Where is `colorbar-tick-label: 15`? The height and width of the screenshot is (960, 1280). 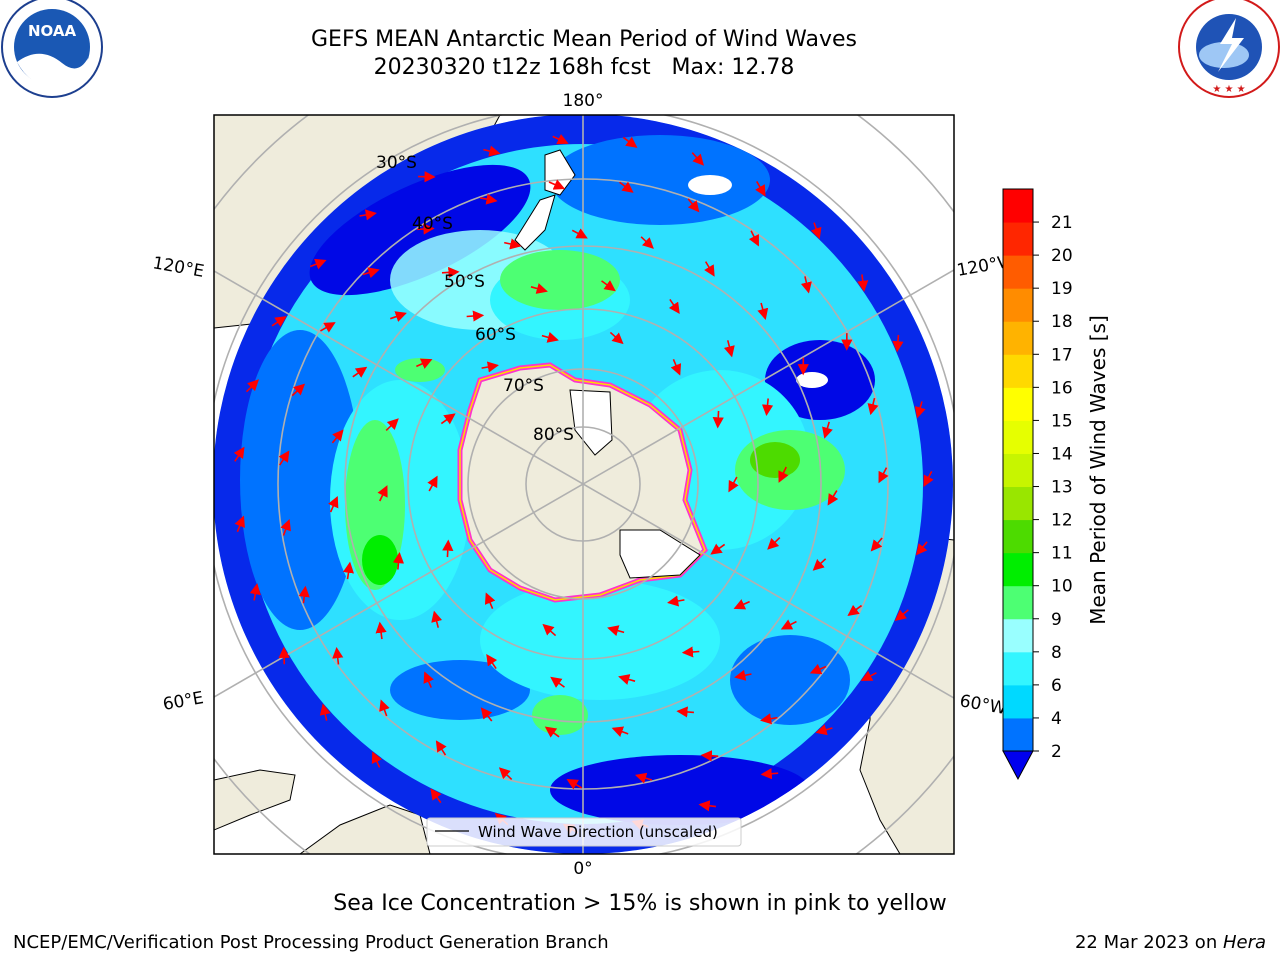 colorbar-tick-label: 15 is located at coordinates (1062, 421).